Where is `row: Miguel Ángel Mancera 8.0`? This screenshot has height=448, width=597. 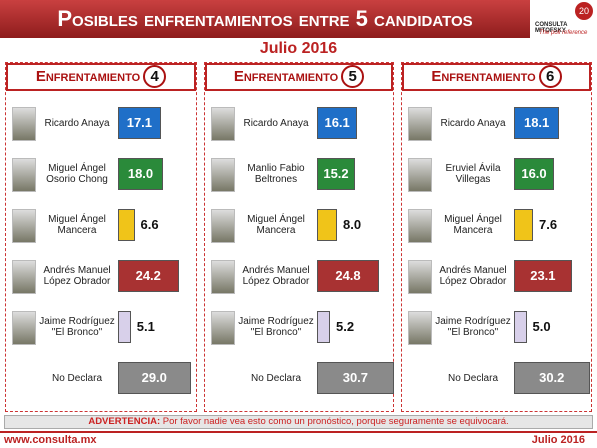
row: Miguel Ángel Mancera 8.0 is located at coordinates (299, 225).